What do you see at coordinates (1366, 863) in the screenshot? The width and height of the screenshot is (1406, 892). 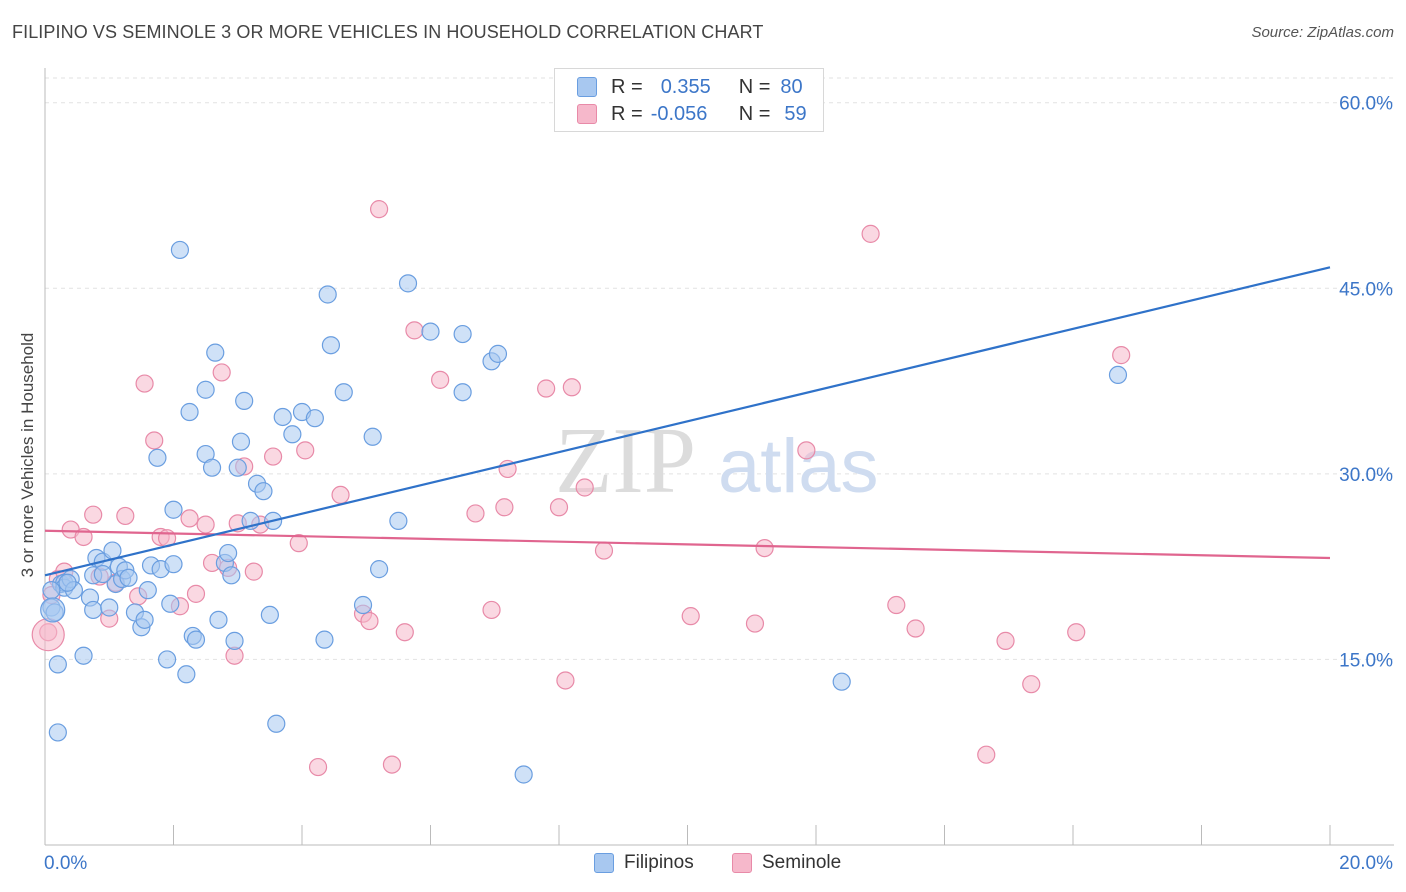 I see `x-tick-label: 20.0%` at bounding box center [1366, 863].